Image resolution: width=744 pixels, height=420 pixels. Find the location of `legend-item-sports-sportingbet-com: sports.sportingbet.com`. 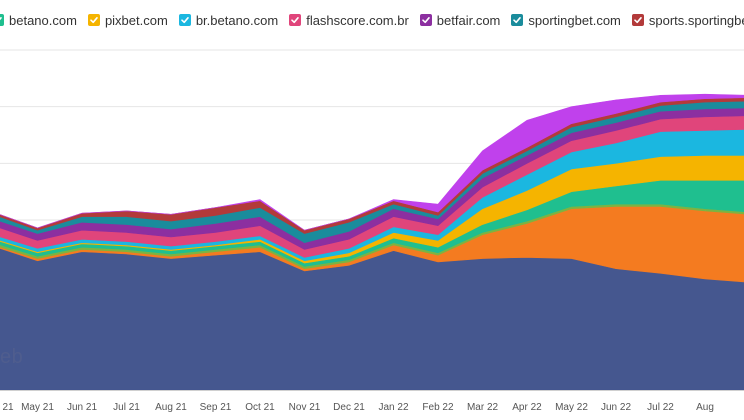

legend-item-sports-sportingbet-com: sports.sportingbet.com is located at coordinates (687, 20).